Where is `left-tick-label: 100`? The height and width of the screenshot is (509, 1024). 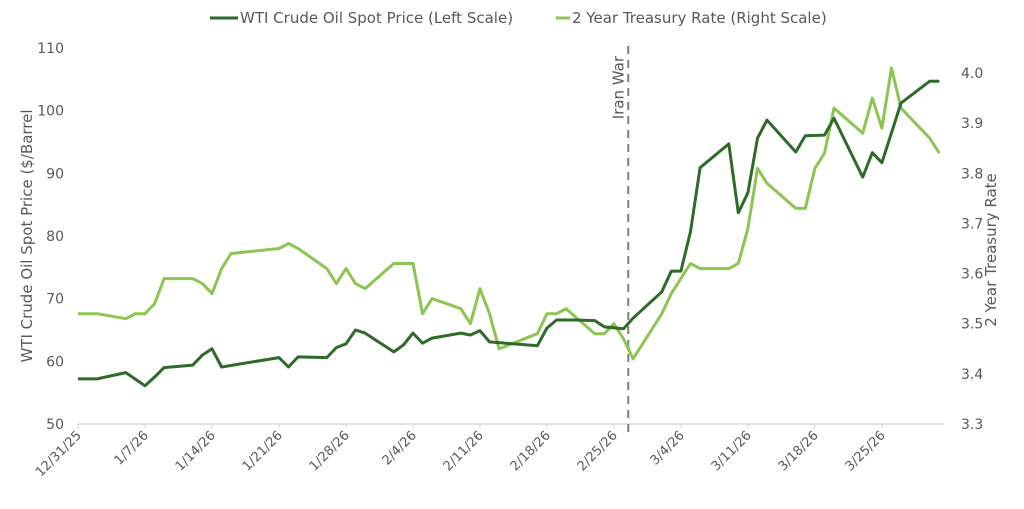 left-tick-label: 100 is located at coordinates (50, 112).